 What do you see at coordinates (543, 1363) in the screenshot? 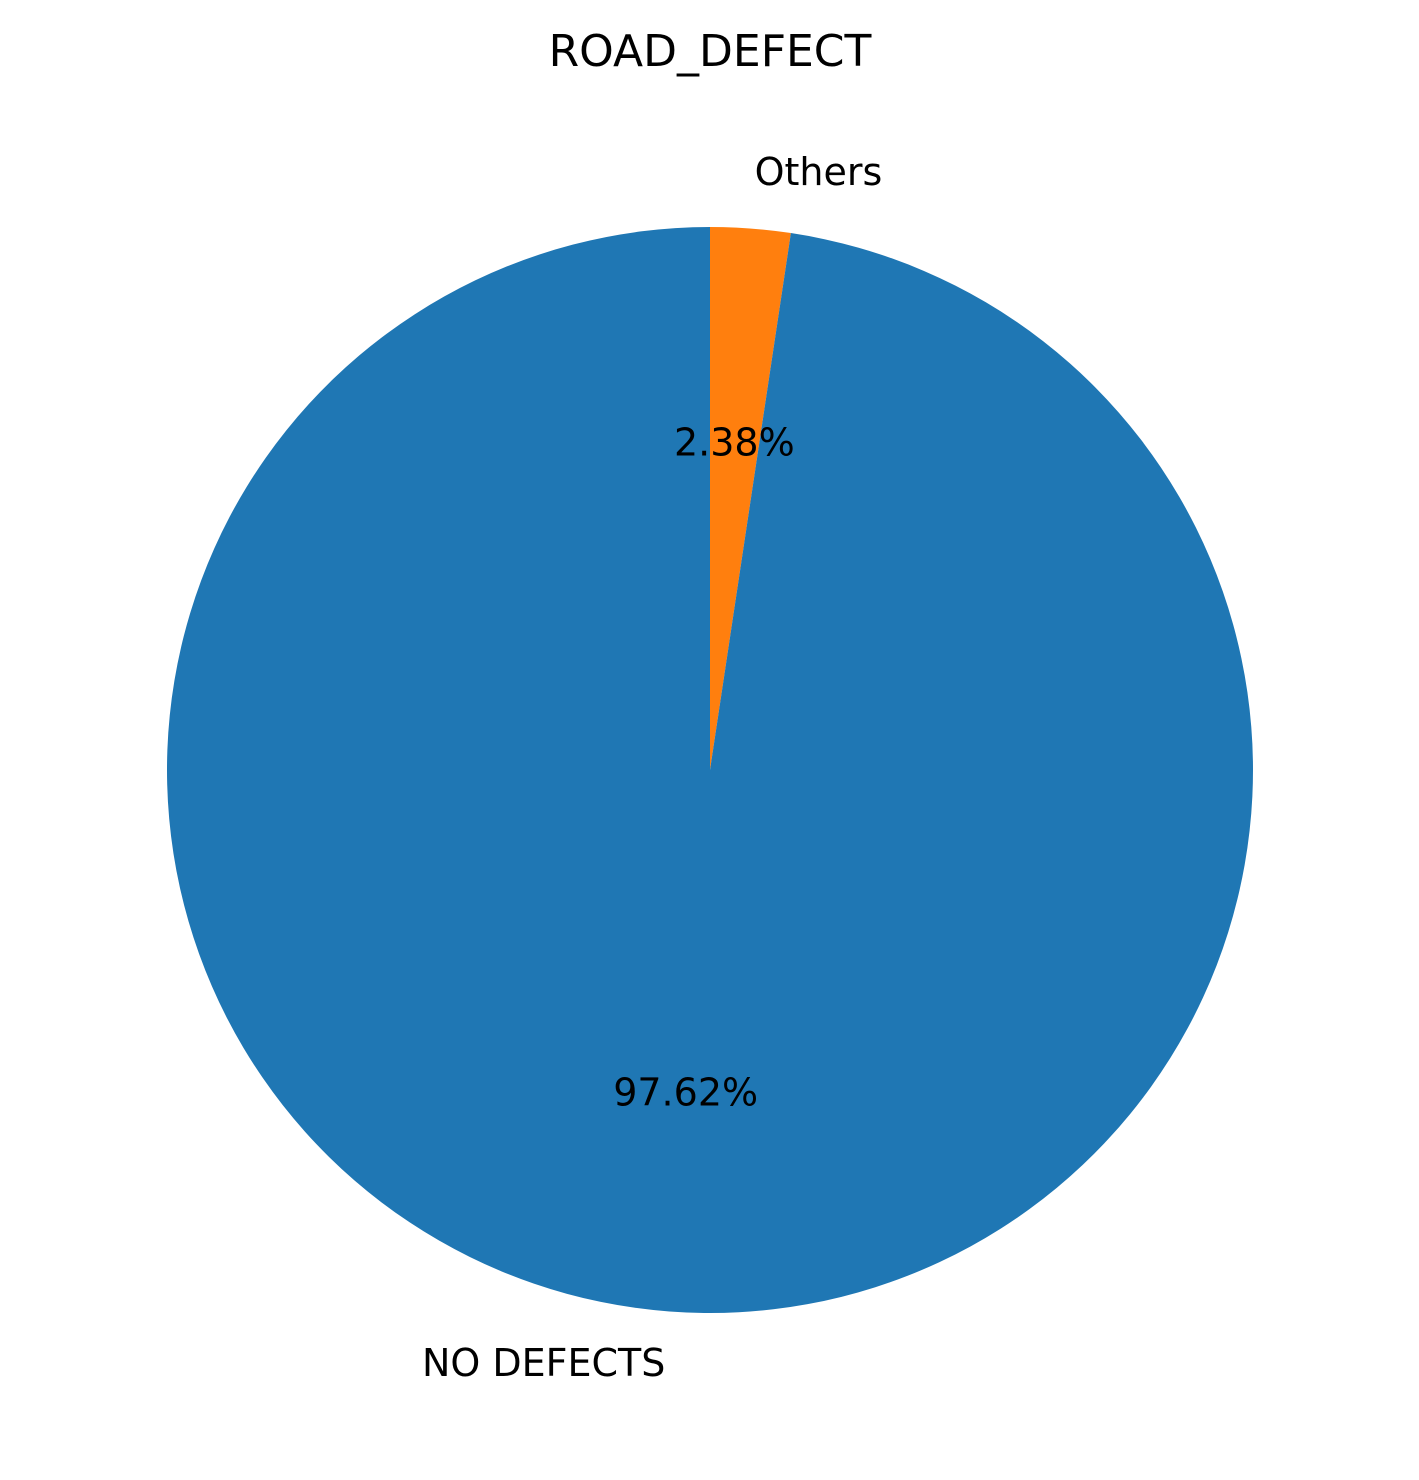
I see `slice-label: NO DEFECTS` at bounding box center [543, 1363].